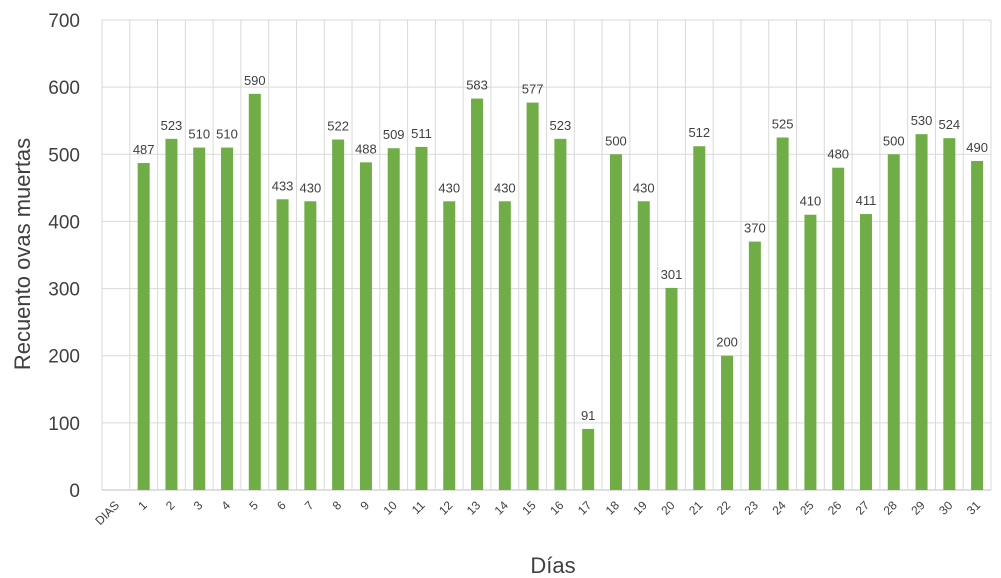 Image resolution: width=1001 pixels, height=578 pixels. What do you see at coordinates (64, 21) in the screenshot?
I see `y-tick-label: 700` at bounding box center [64, 21].